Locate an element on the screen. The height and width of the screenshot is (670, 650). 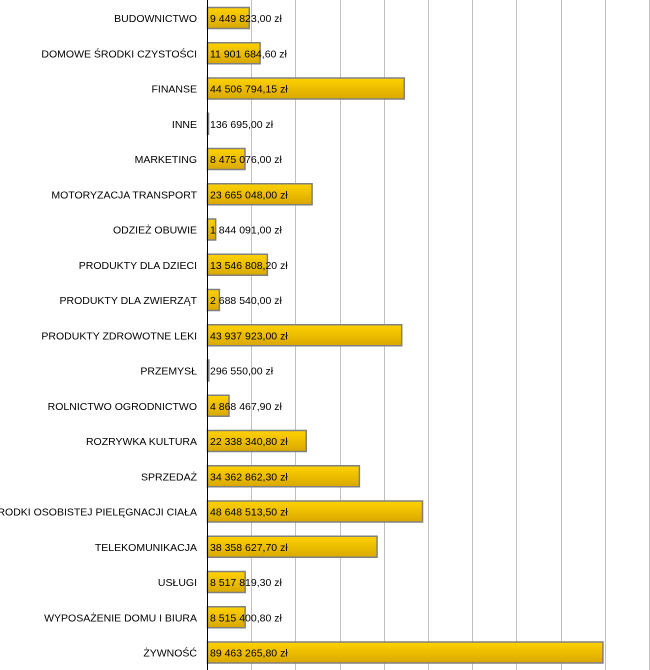
category-label: PRZEMYSŁ is located at coordinates (168, 372).